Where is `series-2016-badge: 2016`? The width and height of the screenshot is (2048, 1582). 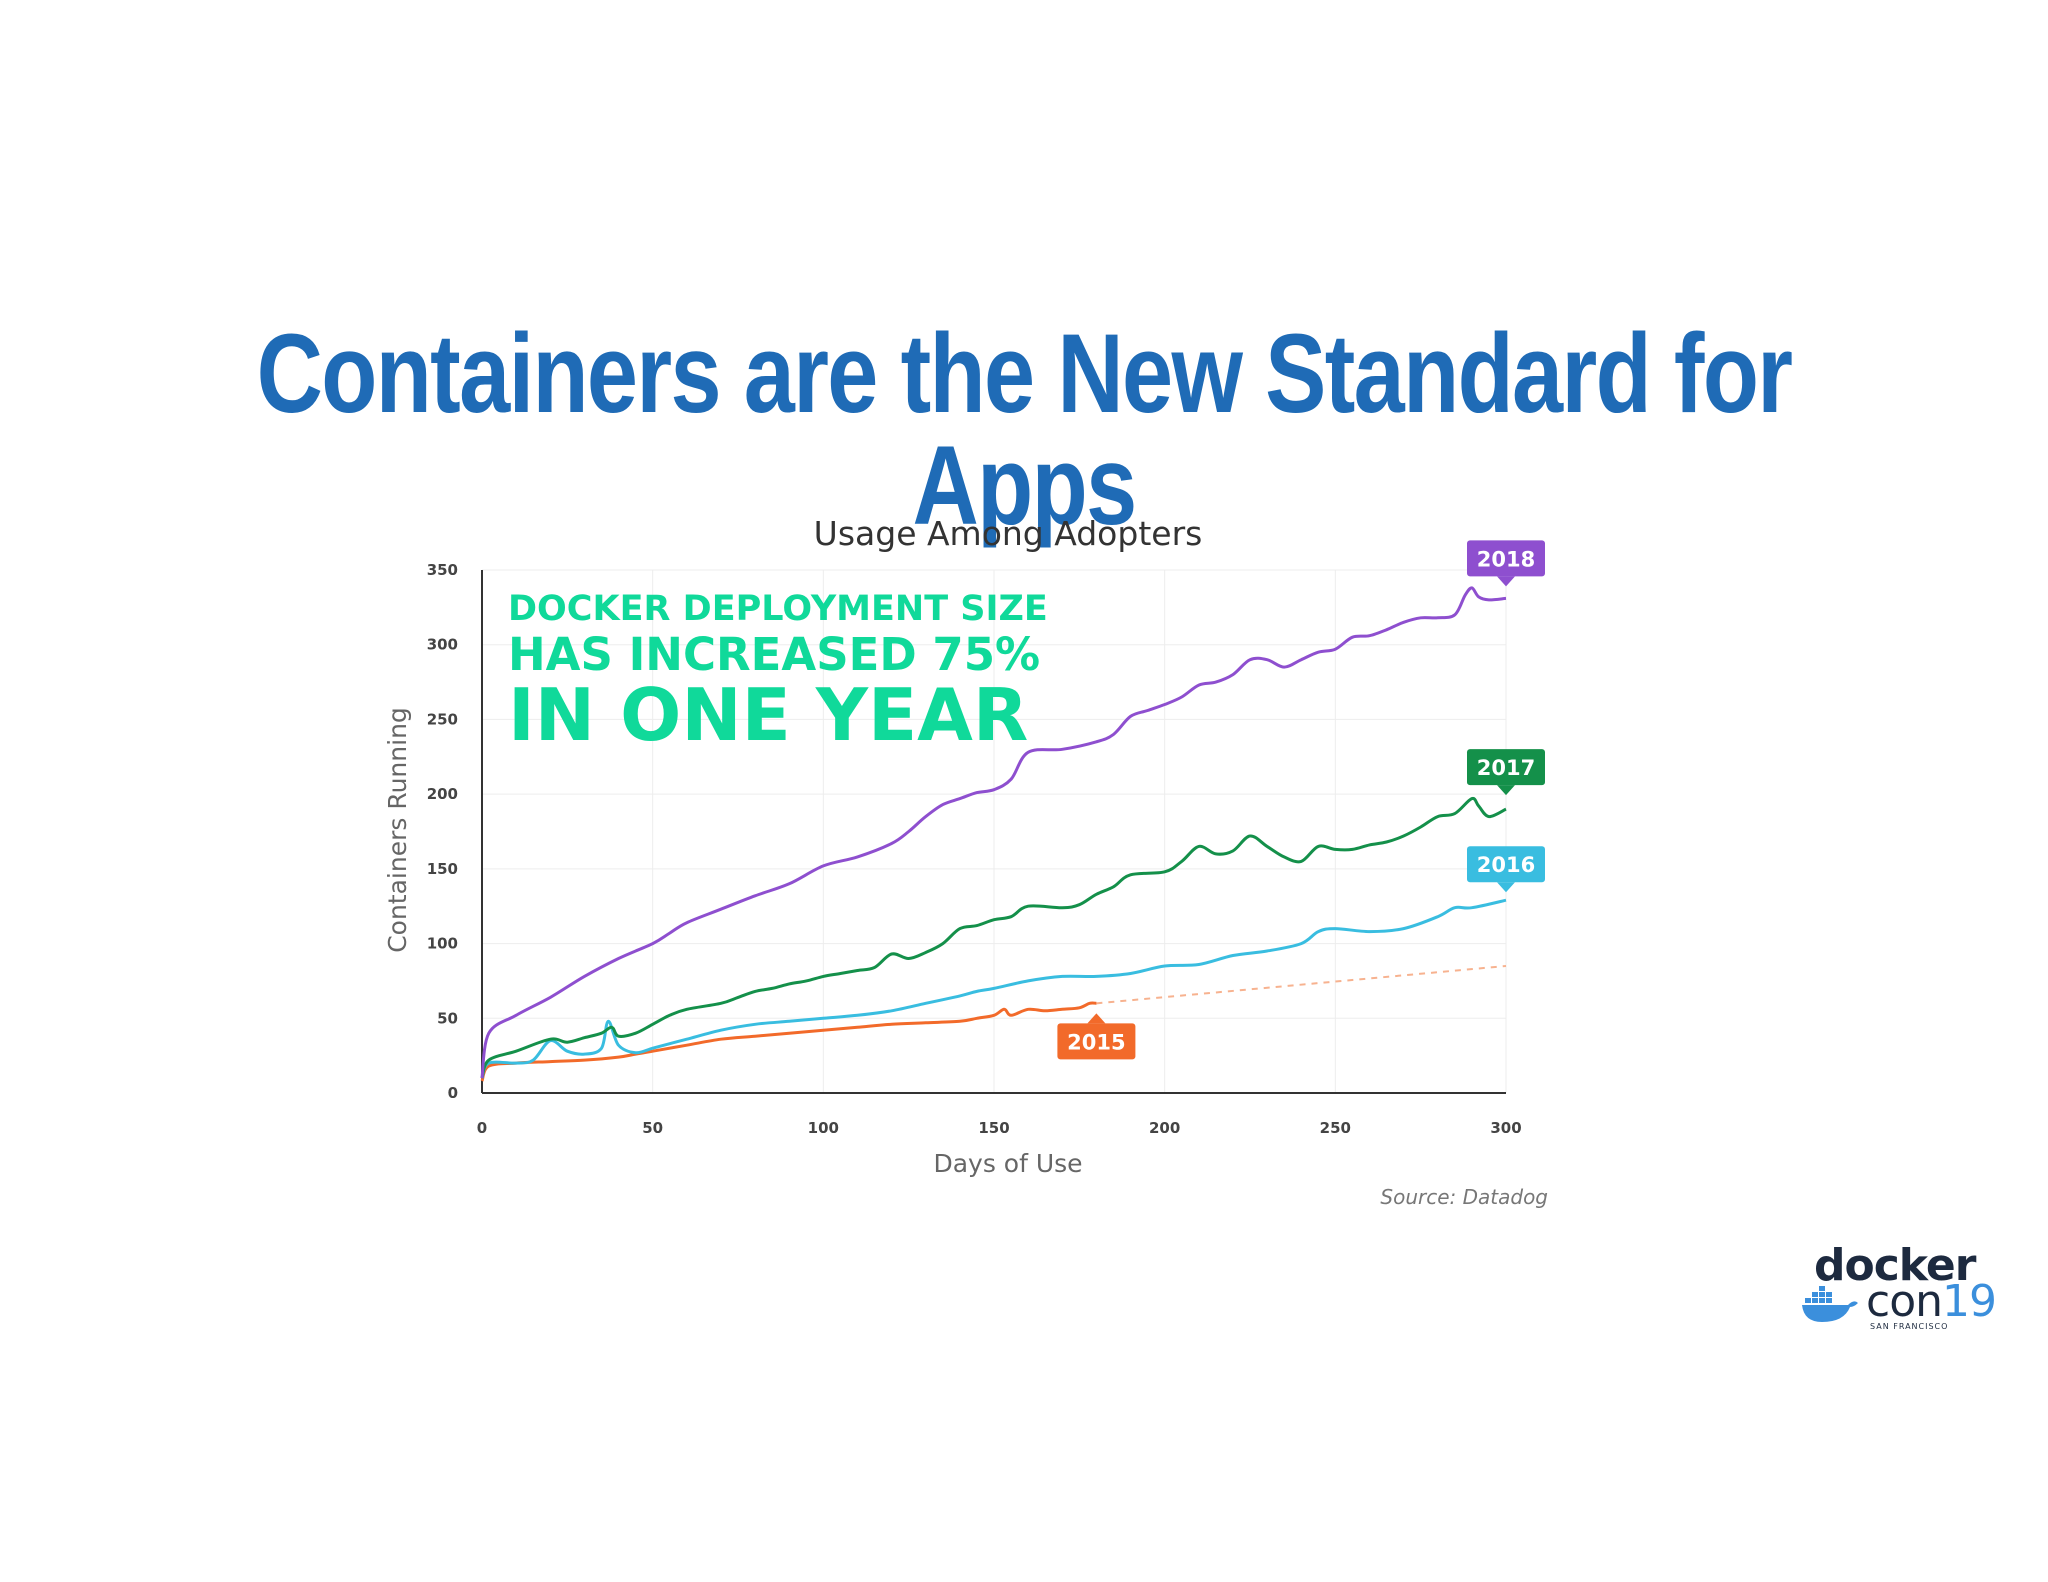
series-2016-badge: 2016 is located at coordinates (1506, 869).